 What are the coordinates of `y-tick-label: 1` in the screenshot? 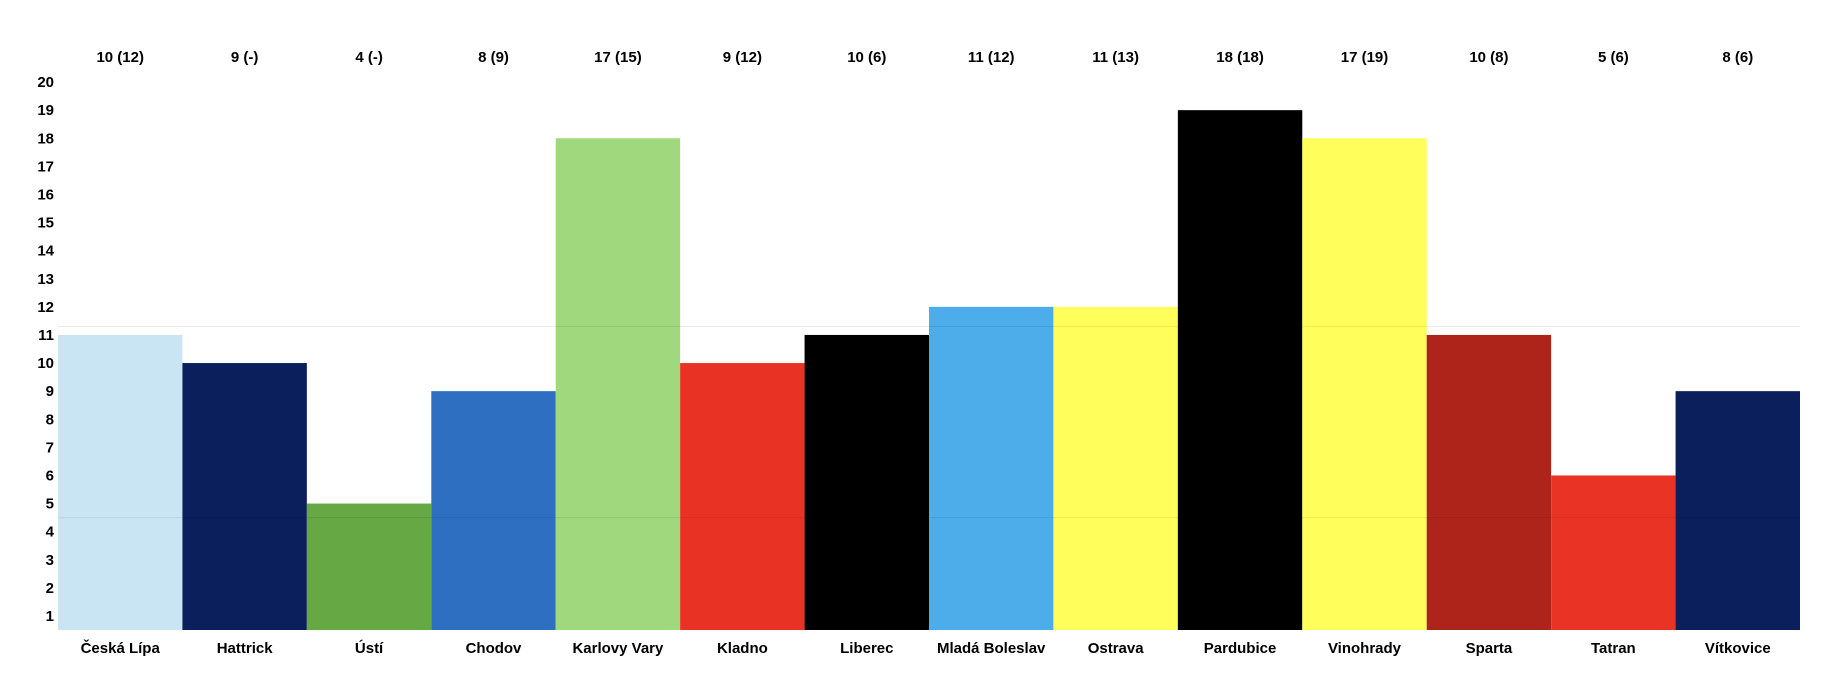 It's located at (50, 616).